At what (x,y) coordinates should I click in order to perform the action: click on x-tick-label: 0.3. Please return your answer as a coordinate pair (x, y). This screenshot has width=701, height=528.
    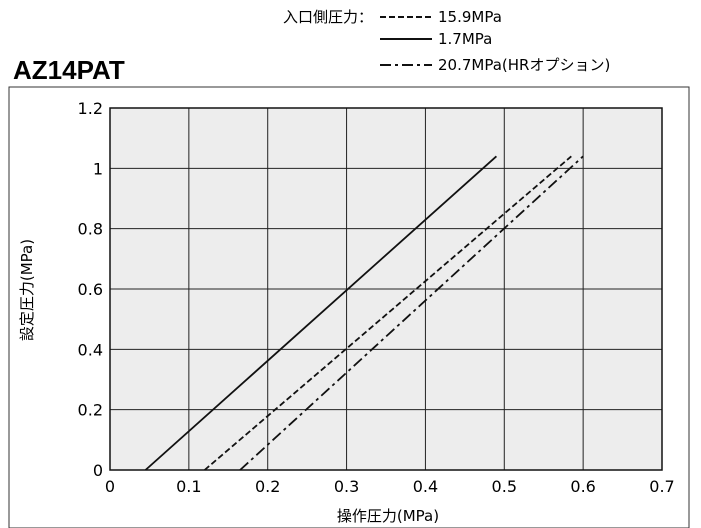
    Looking at the image, I should click on (346, 486).